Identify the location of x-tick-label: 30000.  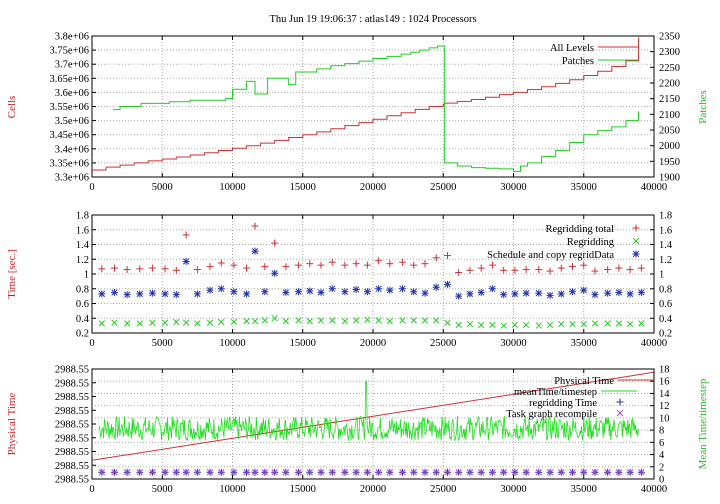
(513, 343).